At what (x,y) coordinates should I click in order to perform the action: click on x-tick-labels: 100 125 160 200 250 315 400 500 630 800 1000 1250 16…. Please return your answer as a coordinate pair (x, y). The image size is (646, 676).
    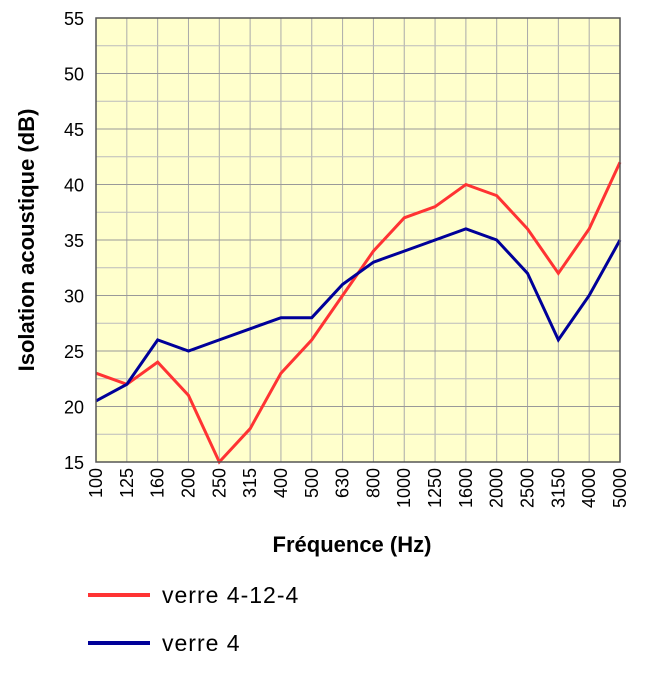
    Looking at the image, I should click on (358, 488).